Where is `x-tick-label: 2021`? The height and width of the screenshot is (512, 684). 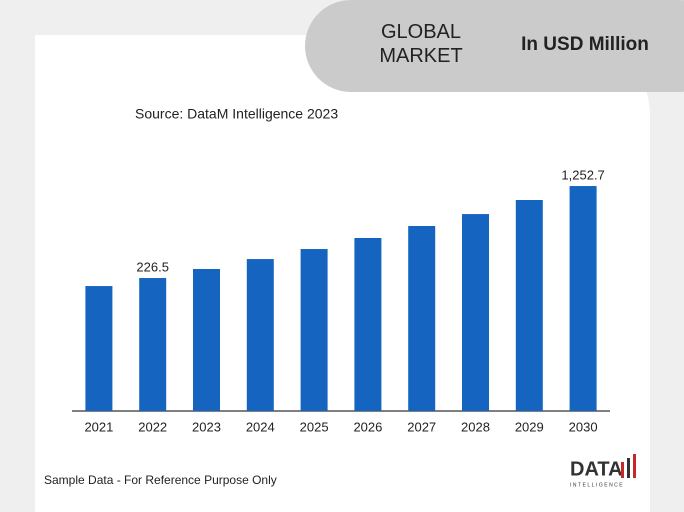 x-tick-label: 2021 is located at coordinates (98, 426).